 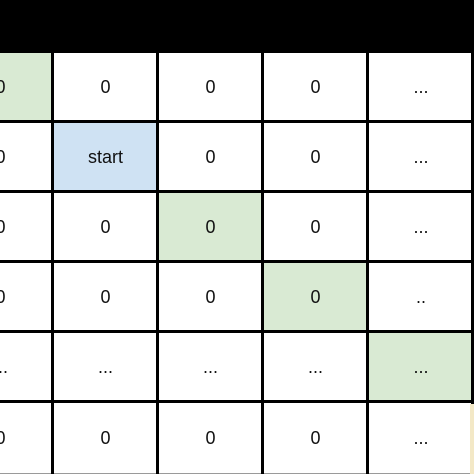 I want to click on grid-cell-r0-c0: 0, so click(x=26, y=87).